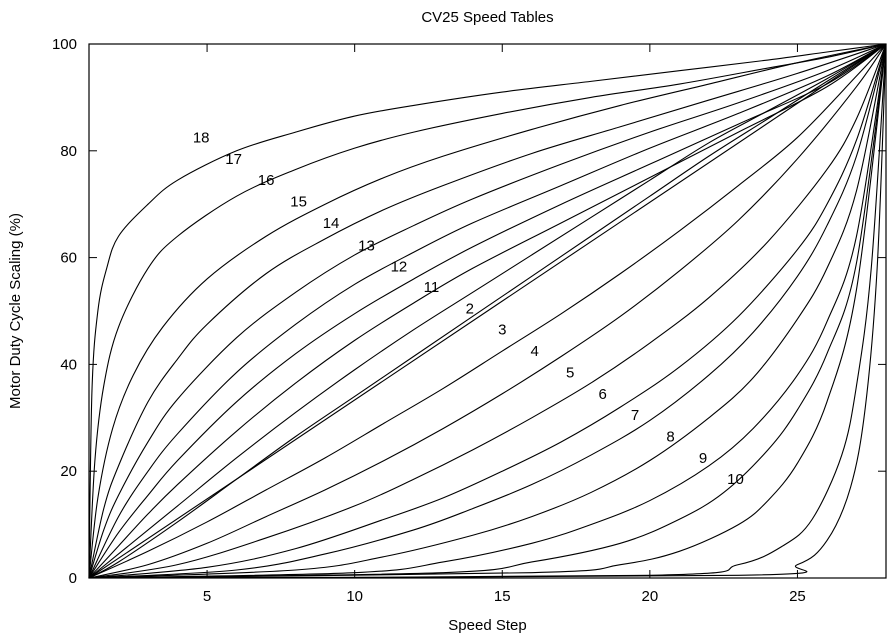 The image size is (887, 637). I want to click on x-tick-label: 25, so click(797, 596).